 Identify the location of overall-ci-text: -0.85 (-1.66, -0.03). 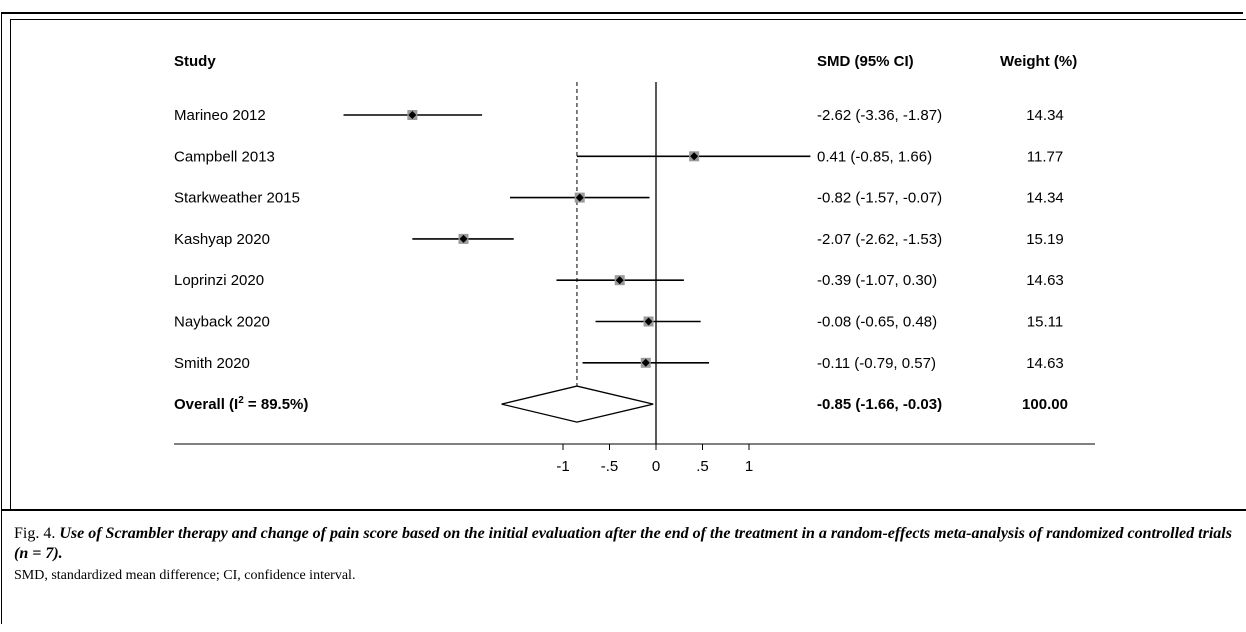
(879, 404).